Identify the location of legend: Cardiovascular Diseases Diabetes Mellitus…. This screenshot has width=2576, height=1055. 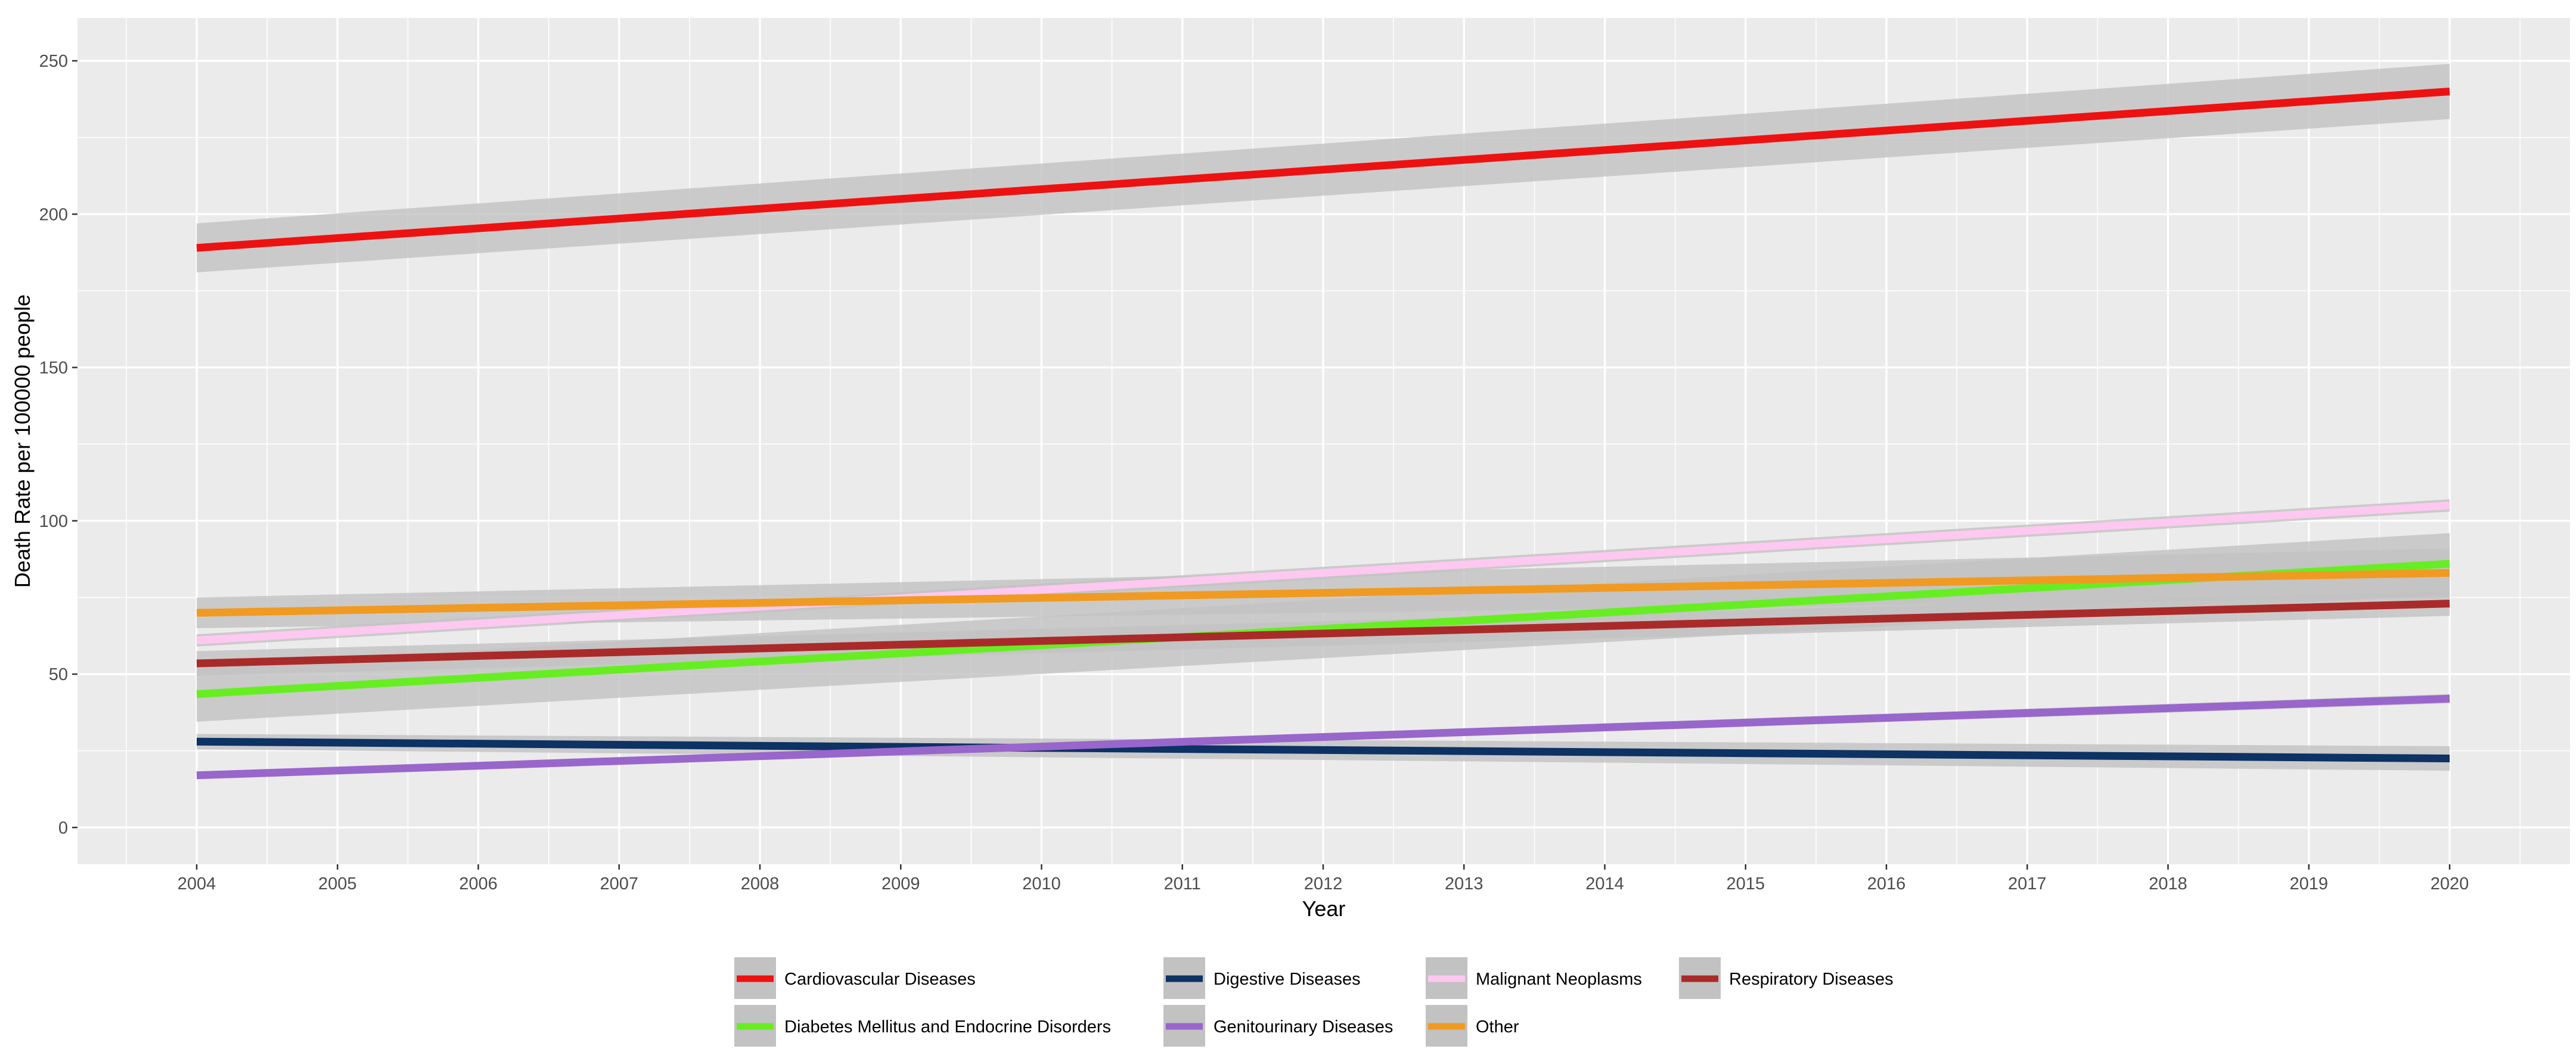
(1314, 1002).